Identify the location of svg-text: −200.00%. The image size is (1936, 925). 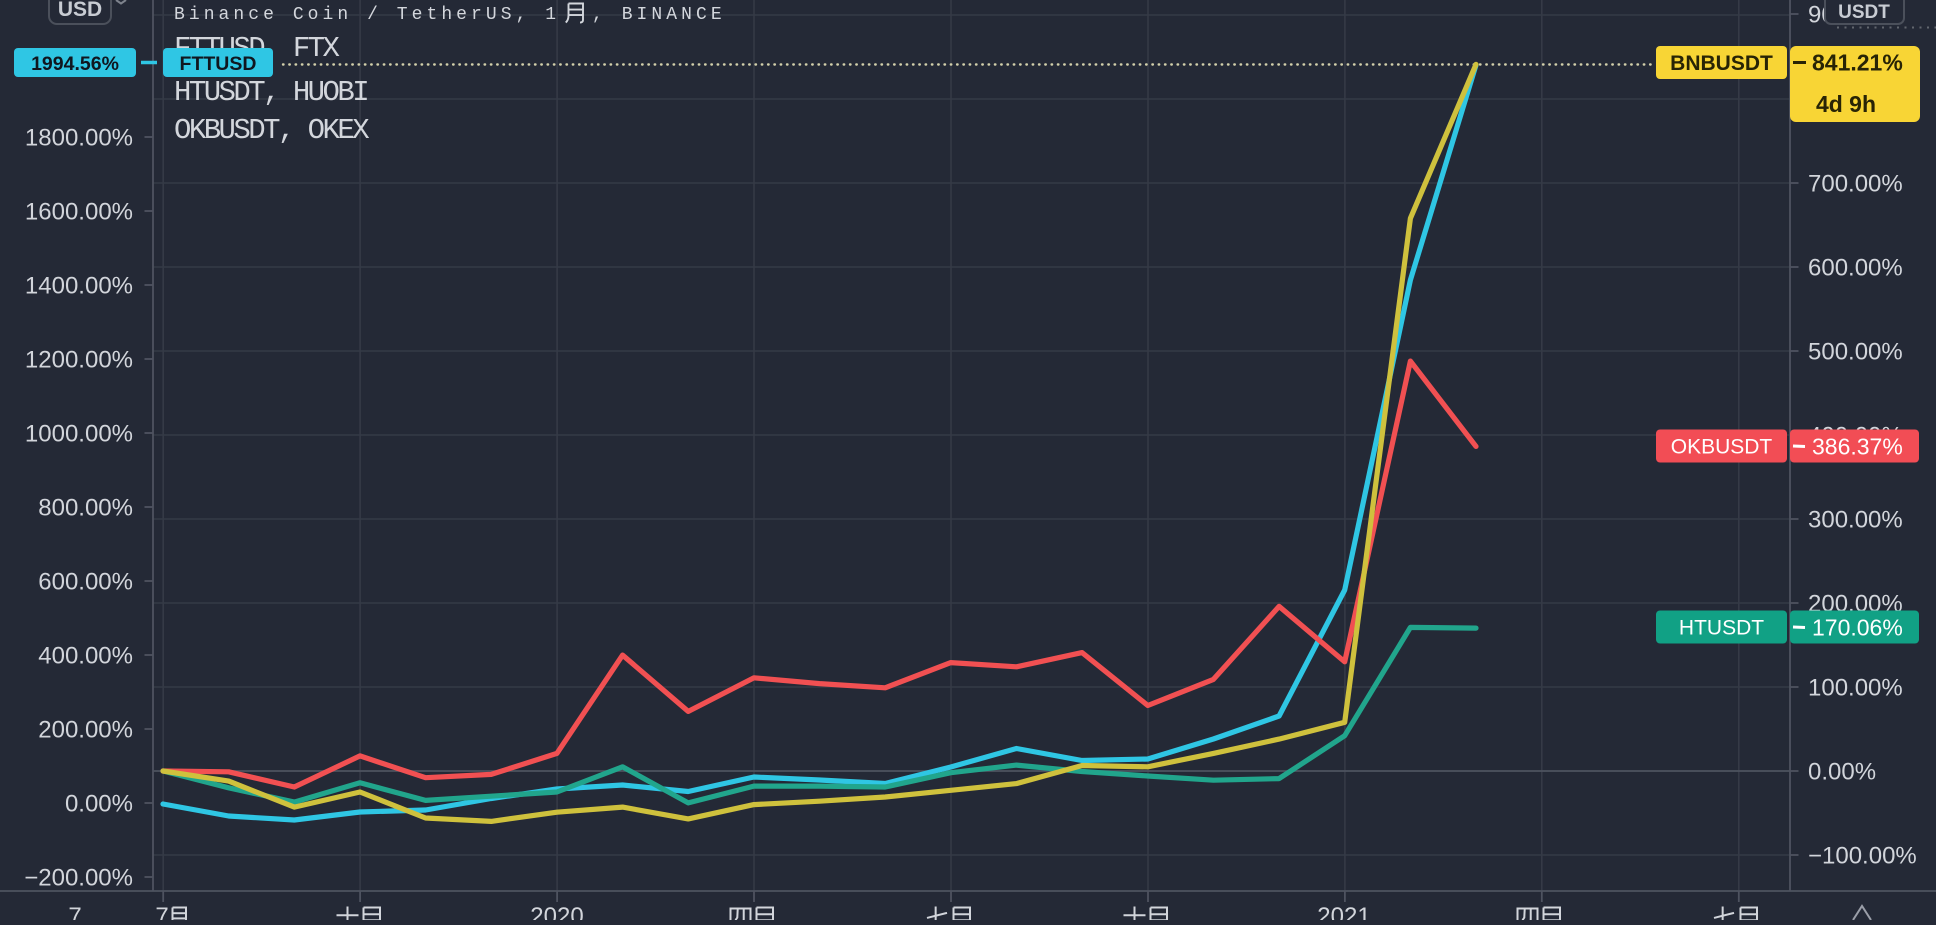
(78, 878).